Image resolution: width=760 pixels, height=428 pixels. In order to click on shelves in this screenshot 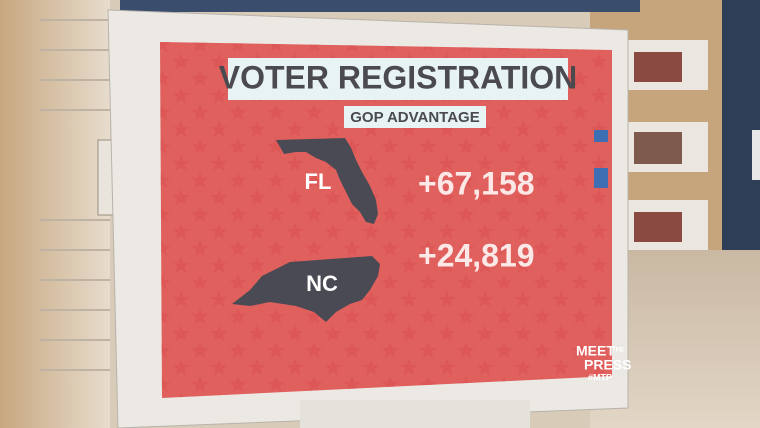, I will do `click(668, 145)`.